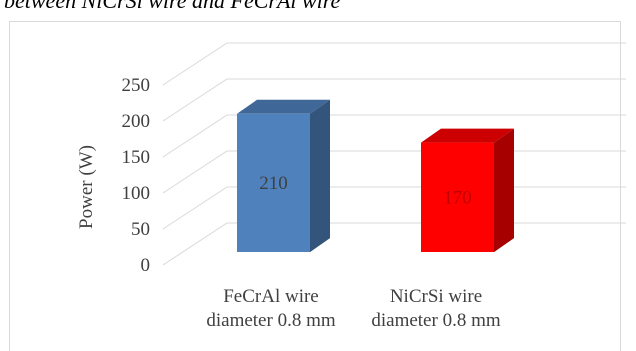  What do you see at coordinates (270, 308) in the screenshot?
I see `x-category-label: FeCrAl wire diameter 0.8 mm` at bounding box center [270, 308].